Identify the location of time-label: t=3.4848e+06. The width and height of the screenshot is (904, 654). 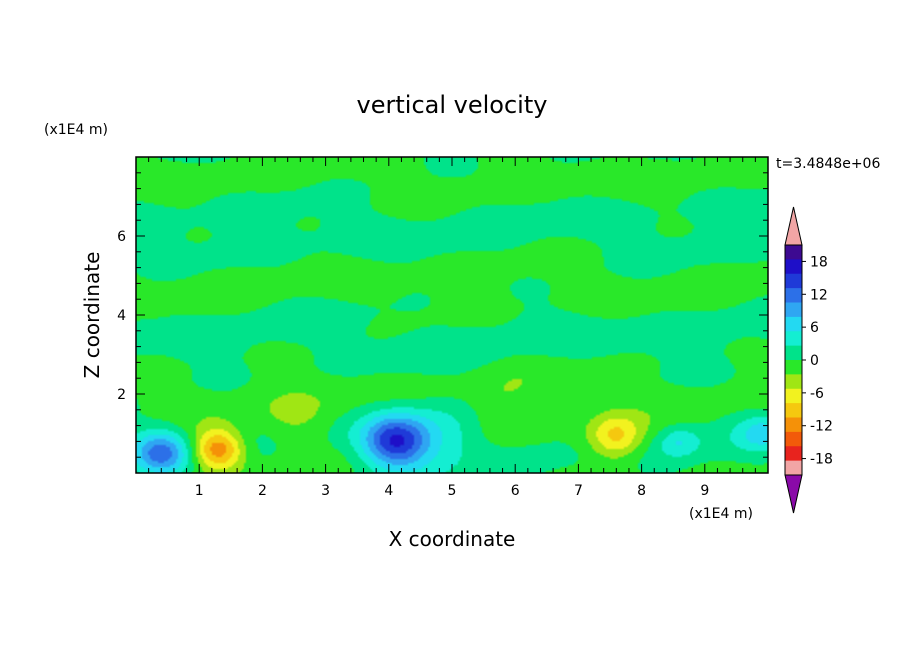
(828, 164).